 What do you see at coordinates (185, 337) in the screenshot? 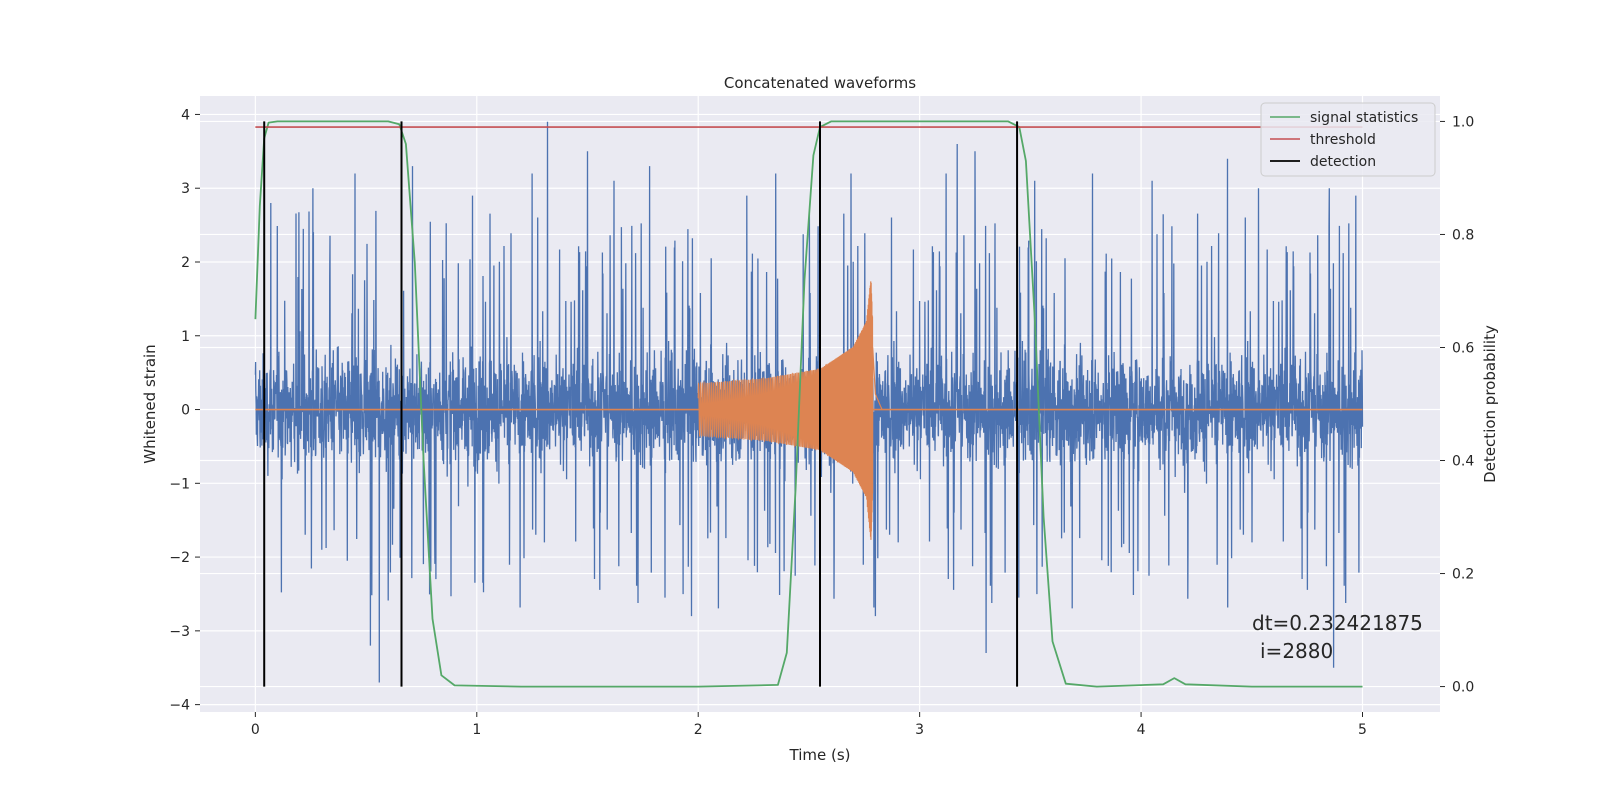
I see `y-tick-label: 1` at bounding box center [185, 337].